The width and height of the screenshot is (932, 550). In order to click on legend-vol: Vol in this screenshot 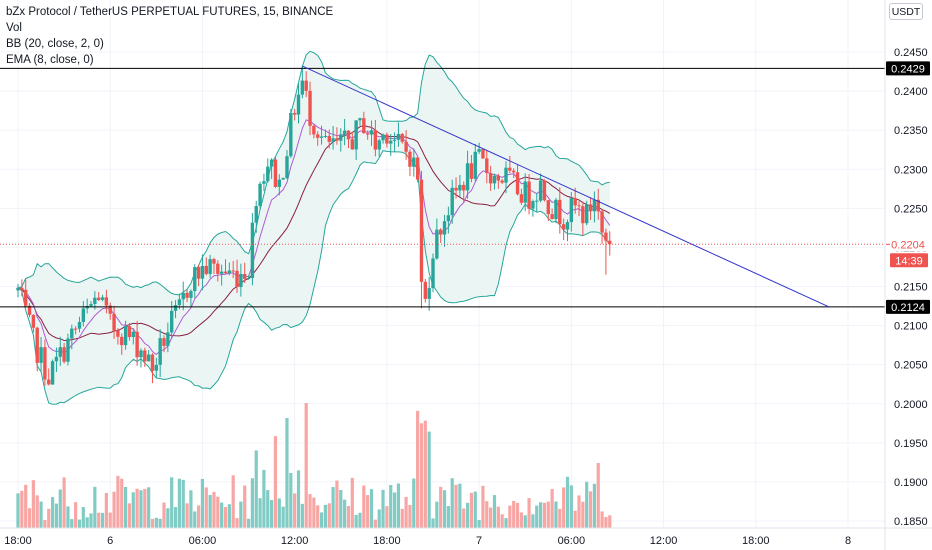, I will do `click(14, 28)`.